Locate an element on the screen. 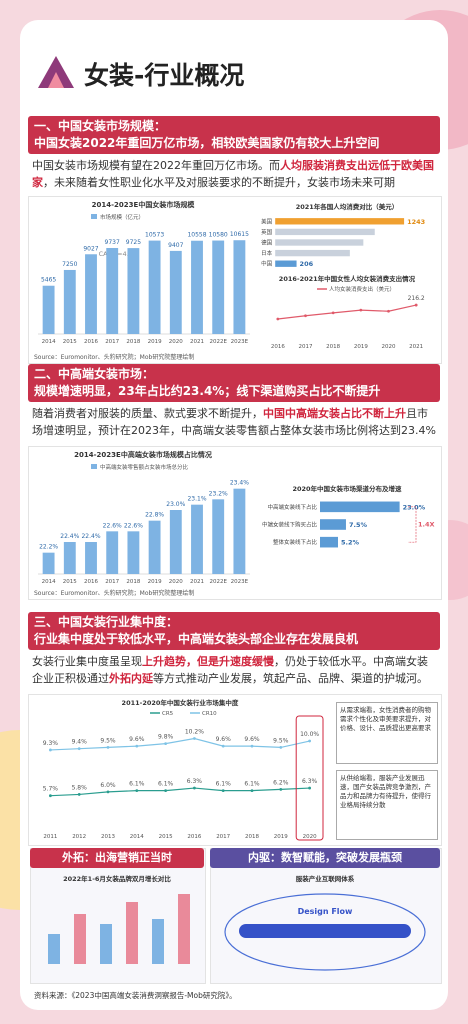 Image resolution: width=468 pixels, height=1024 pixels. x-tick-label: 2014 is located at coordinates (49, 342).